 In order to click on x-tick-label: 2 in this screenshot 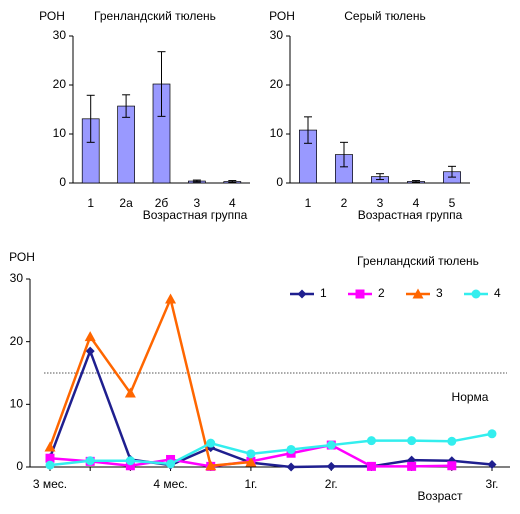, I will do `click(344, 203)`.